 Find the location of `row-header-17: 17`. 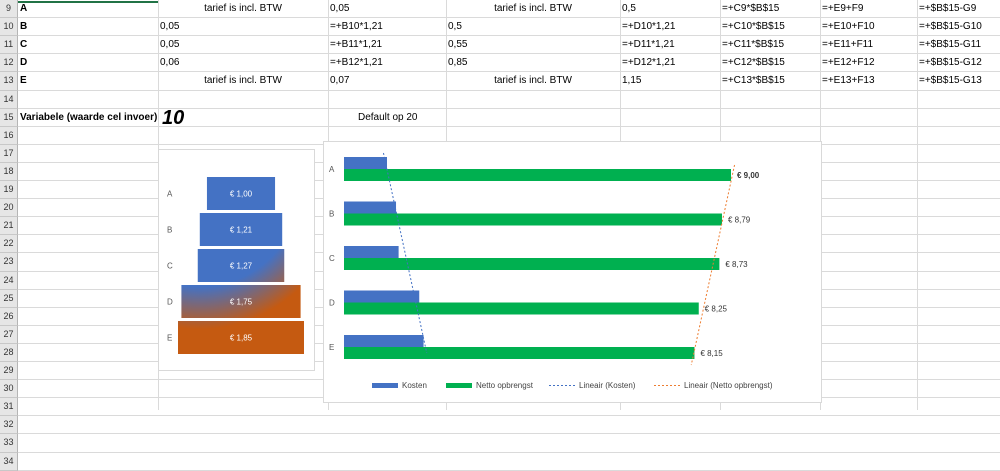

row-header-17: 17 is located at coordinates (9, 154).